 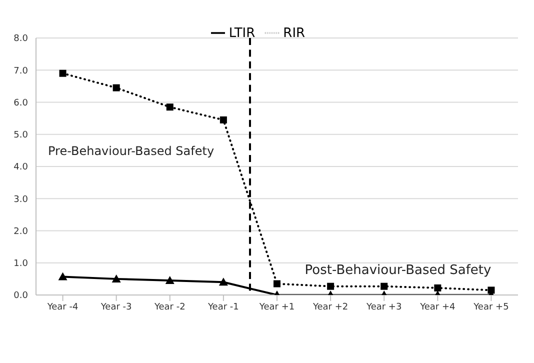 What do you see at coordinates (384, 307) in the screenshot?
I see `x-tick-label: Year +3` at bounding box center [384, 307].